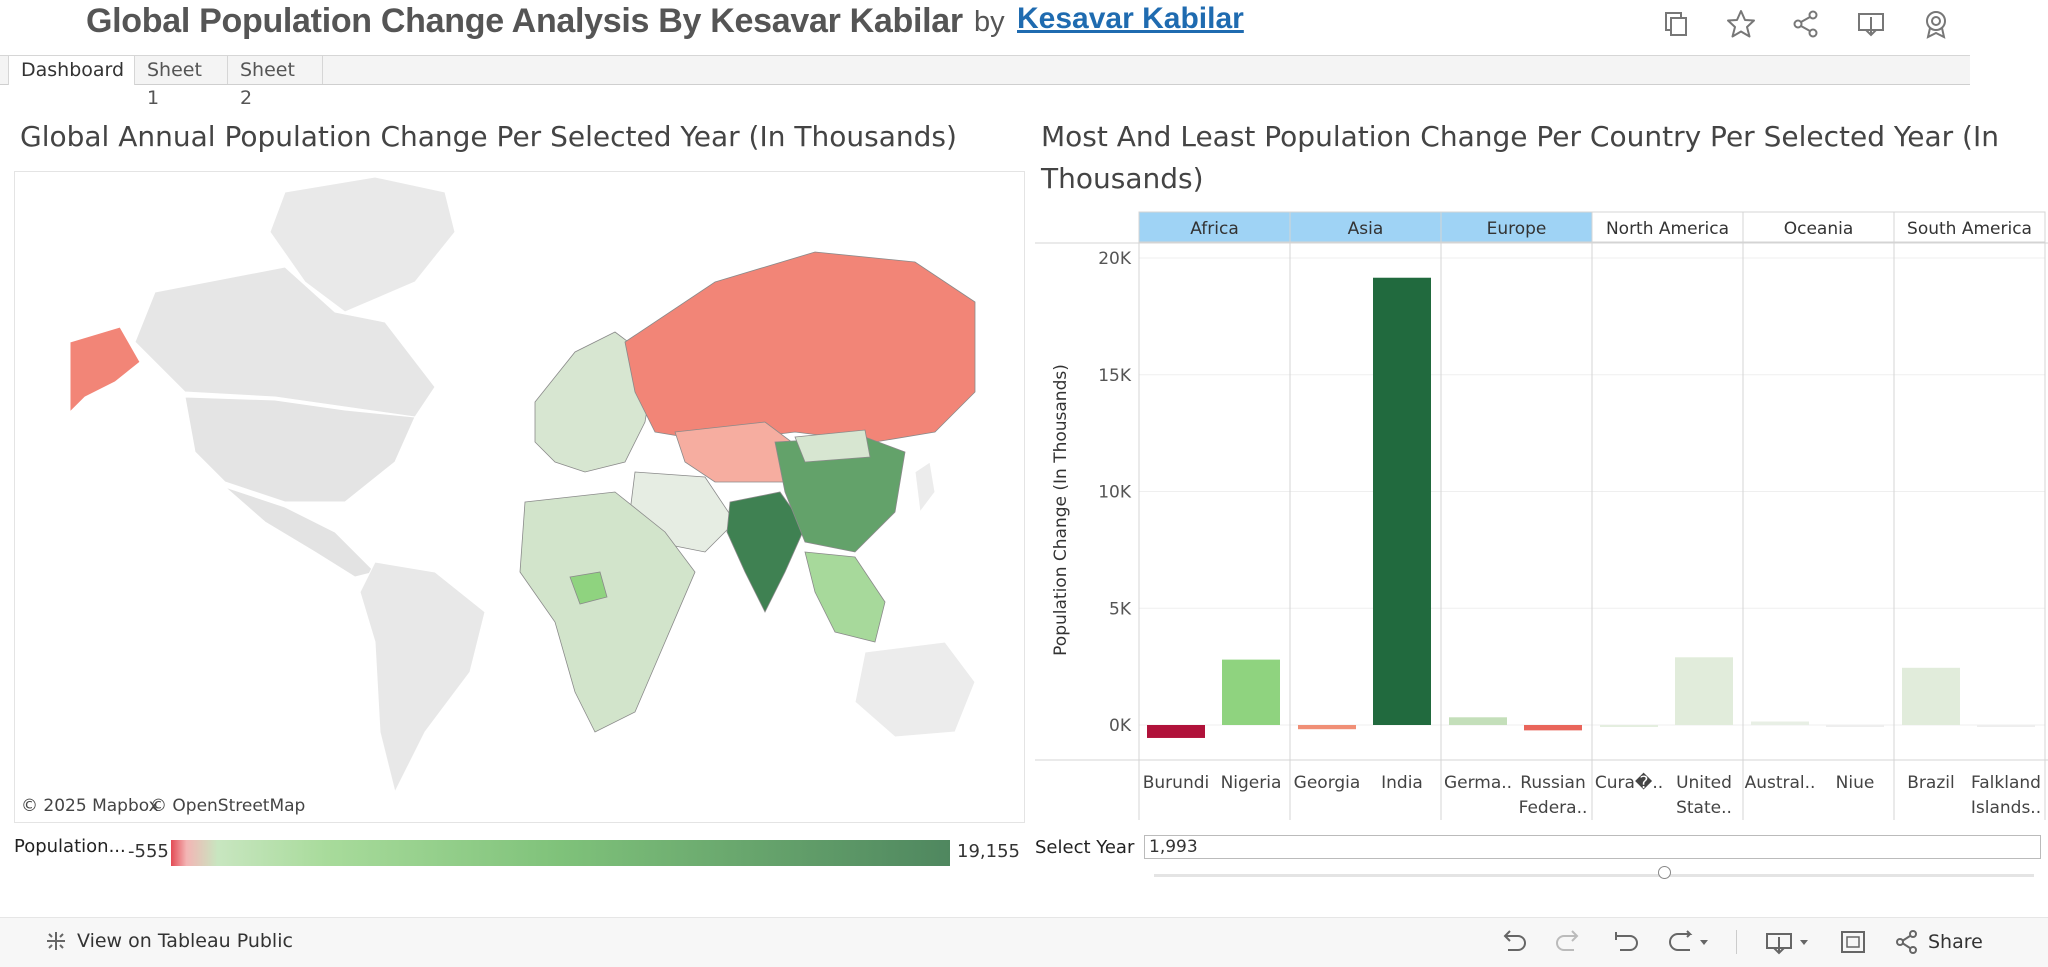 Image resolution: width=2048 pixels, height=967 pixels. I want to click on australia-region, so click(915, 689).